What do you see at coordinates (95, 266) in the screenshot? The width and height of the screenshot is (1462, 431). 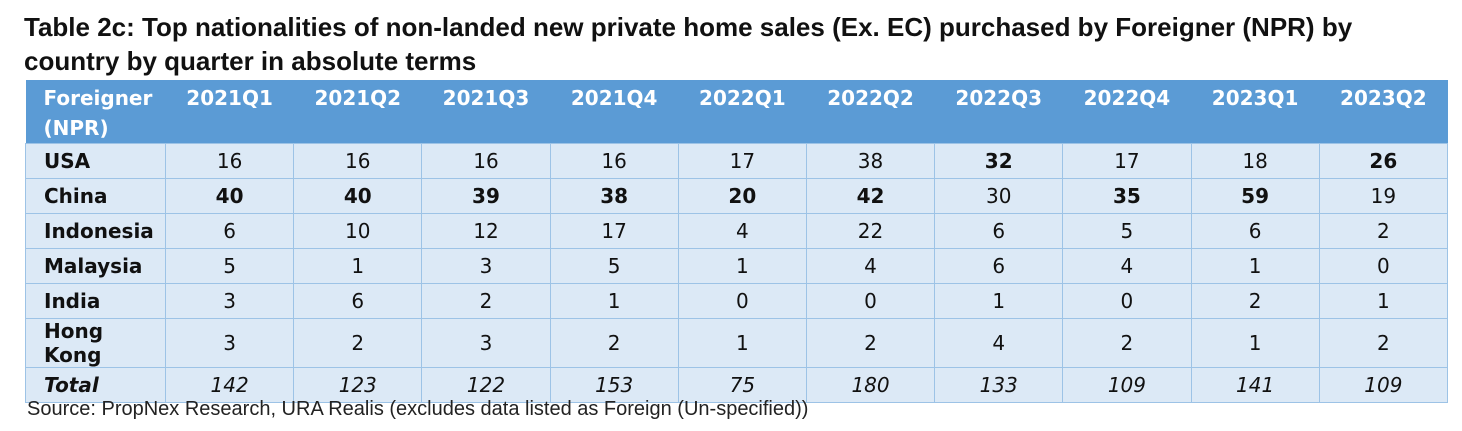 I see `country-label: Malaysia` at bounding box center [95, 266].